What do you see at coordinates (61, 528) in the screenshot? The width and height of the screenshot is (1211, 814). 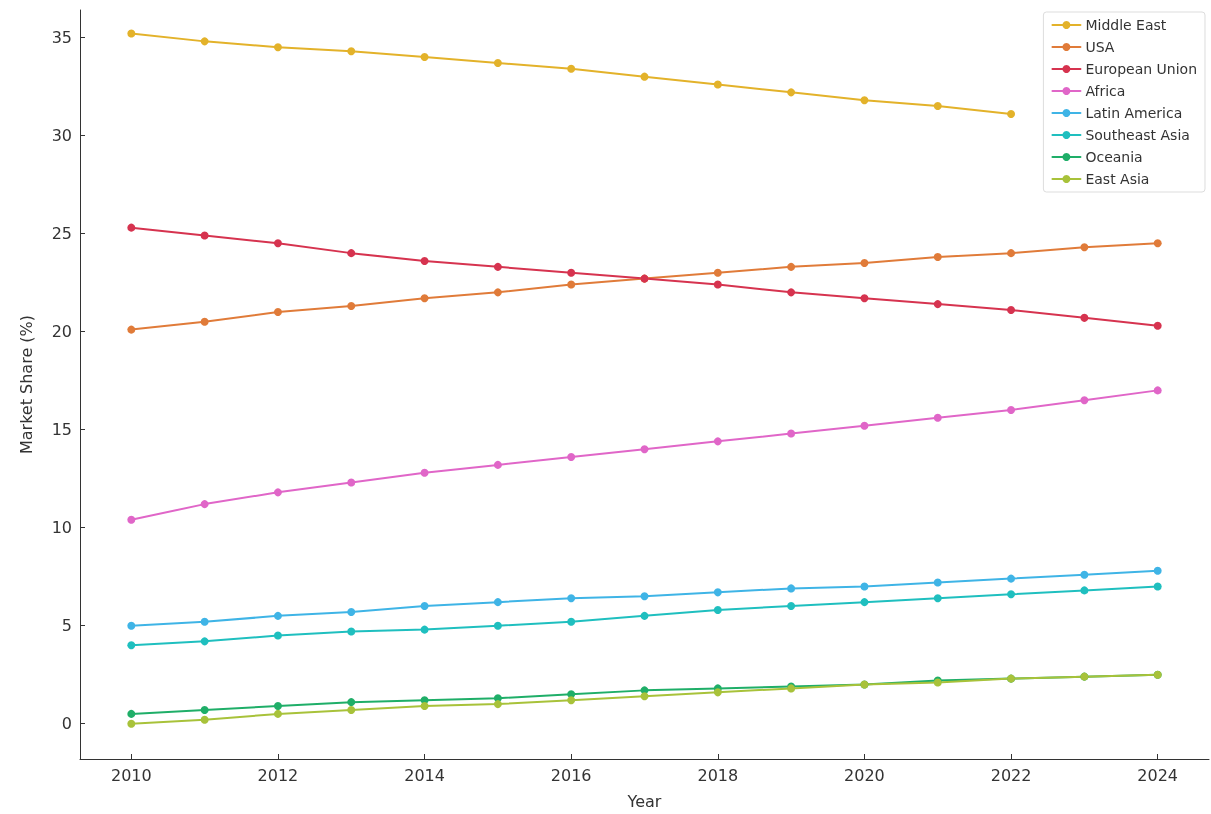 I see `y-tick-label: 10` at bounding box center [61, 528].